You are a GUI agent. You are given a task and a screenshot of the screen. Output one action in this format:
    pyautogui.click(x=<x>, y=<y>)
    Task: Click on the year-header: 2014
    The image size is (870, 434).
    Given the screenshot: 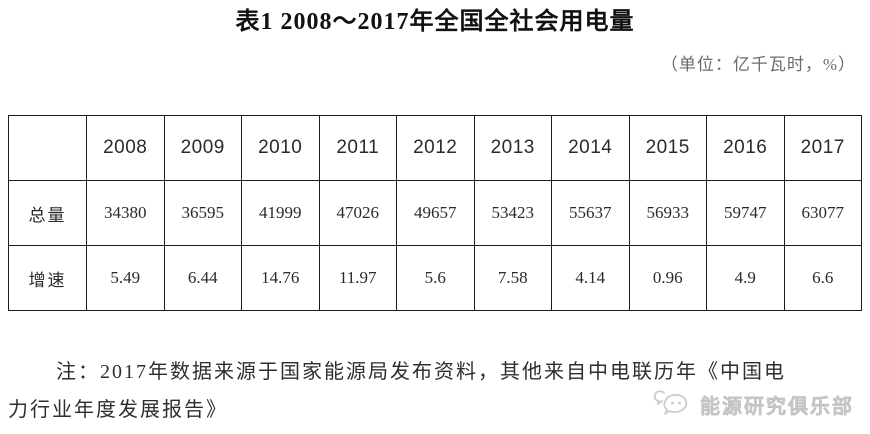 What is the action you would take?
    pyautogui.click(x=590, y=148)
    